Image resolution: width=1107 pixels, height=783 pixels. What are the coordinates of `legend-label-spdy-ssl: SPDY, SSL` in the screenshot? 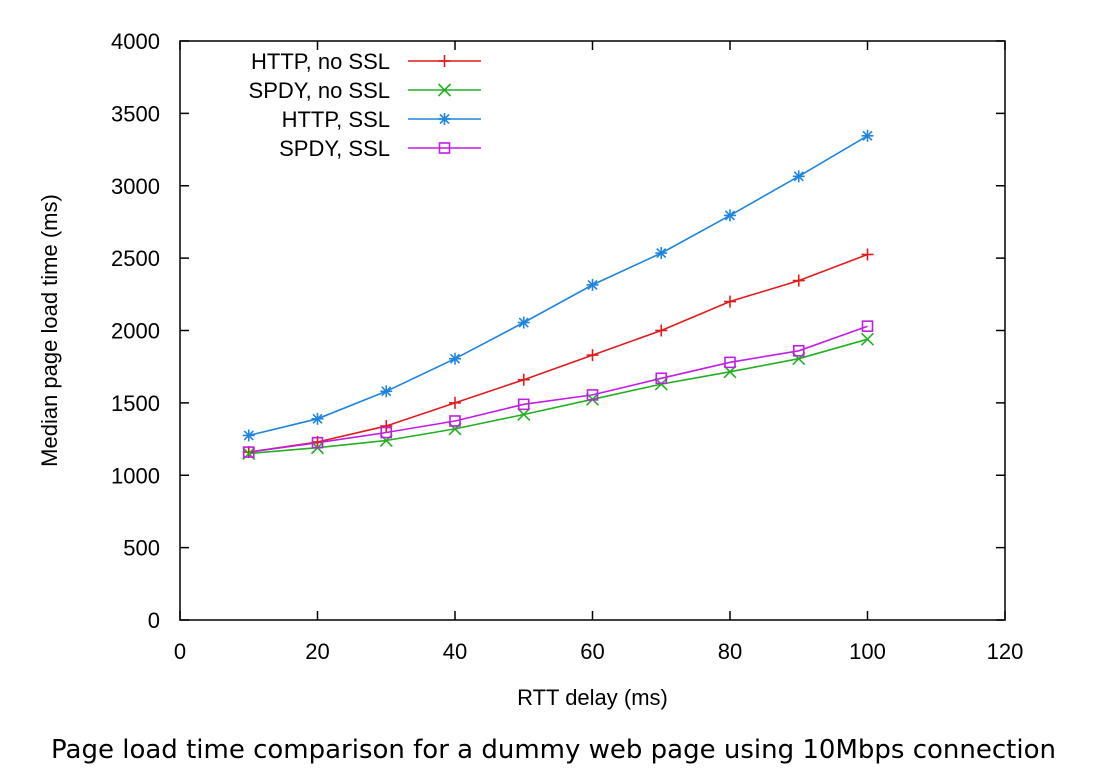 It's located at (334, 148).